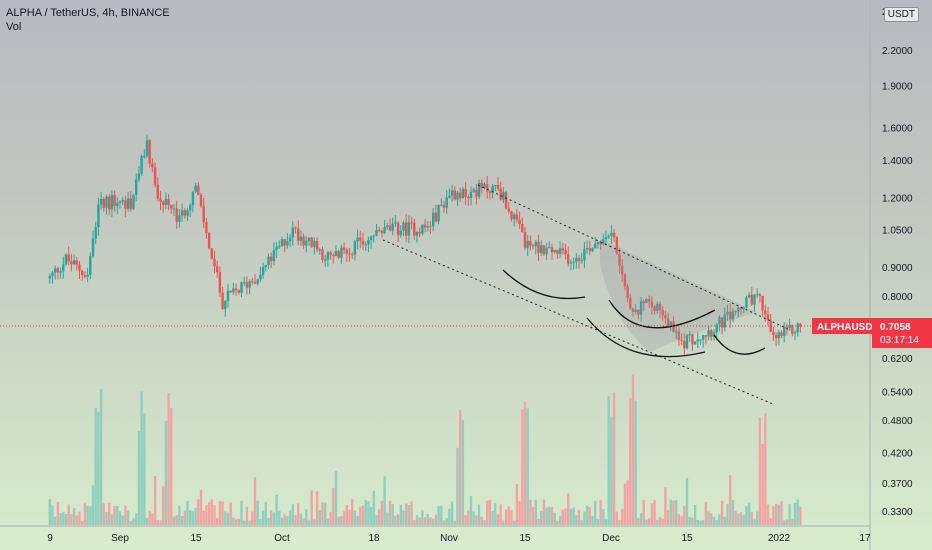 This screenshot has height=550, width=932. I want to click on y-tick-label: 0.5400, so click(897, 392).